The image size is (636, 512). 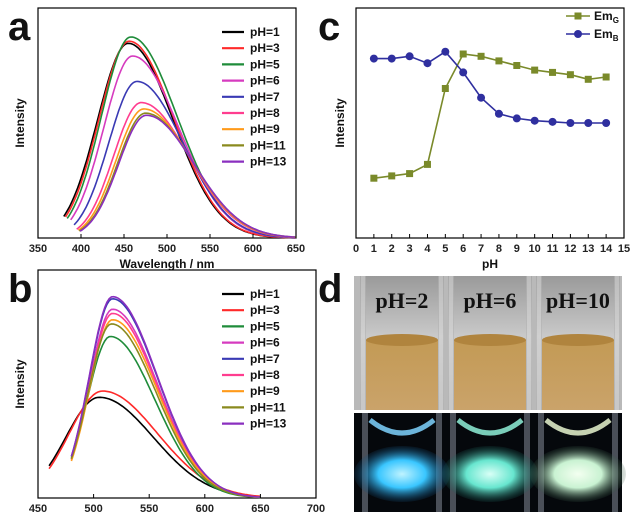 I want to click on a-xtick-label: 650, so click(x=296, y=249).